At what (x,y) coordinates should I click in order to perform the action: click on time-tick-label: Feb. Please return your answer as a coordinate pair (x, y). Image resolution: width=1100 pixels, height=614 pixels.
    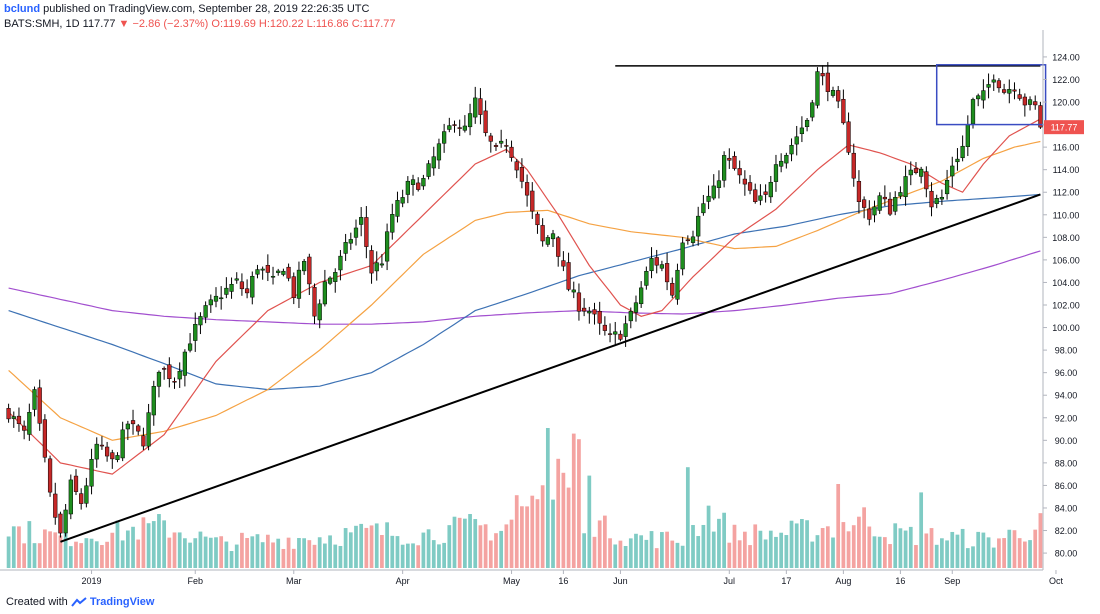
    Looking at the image, I should click on (195, 581).